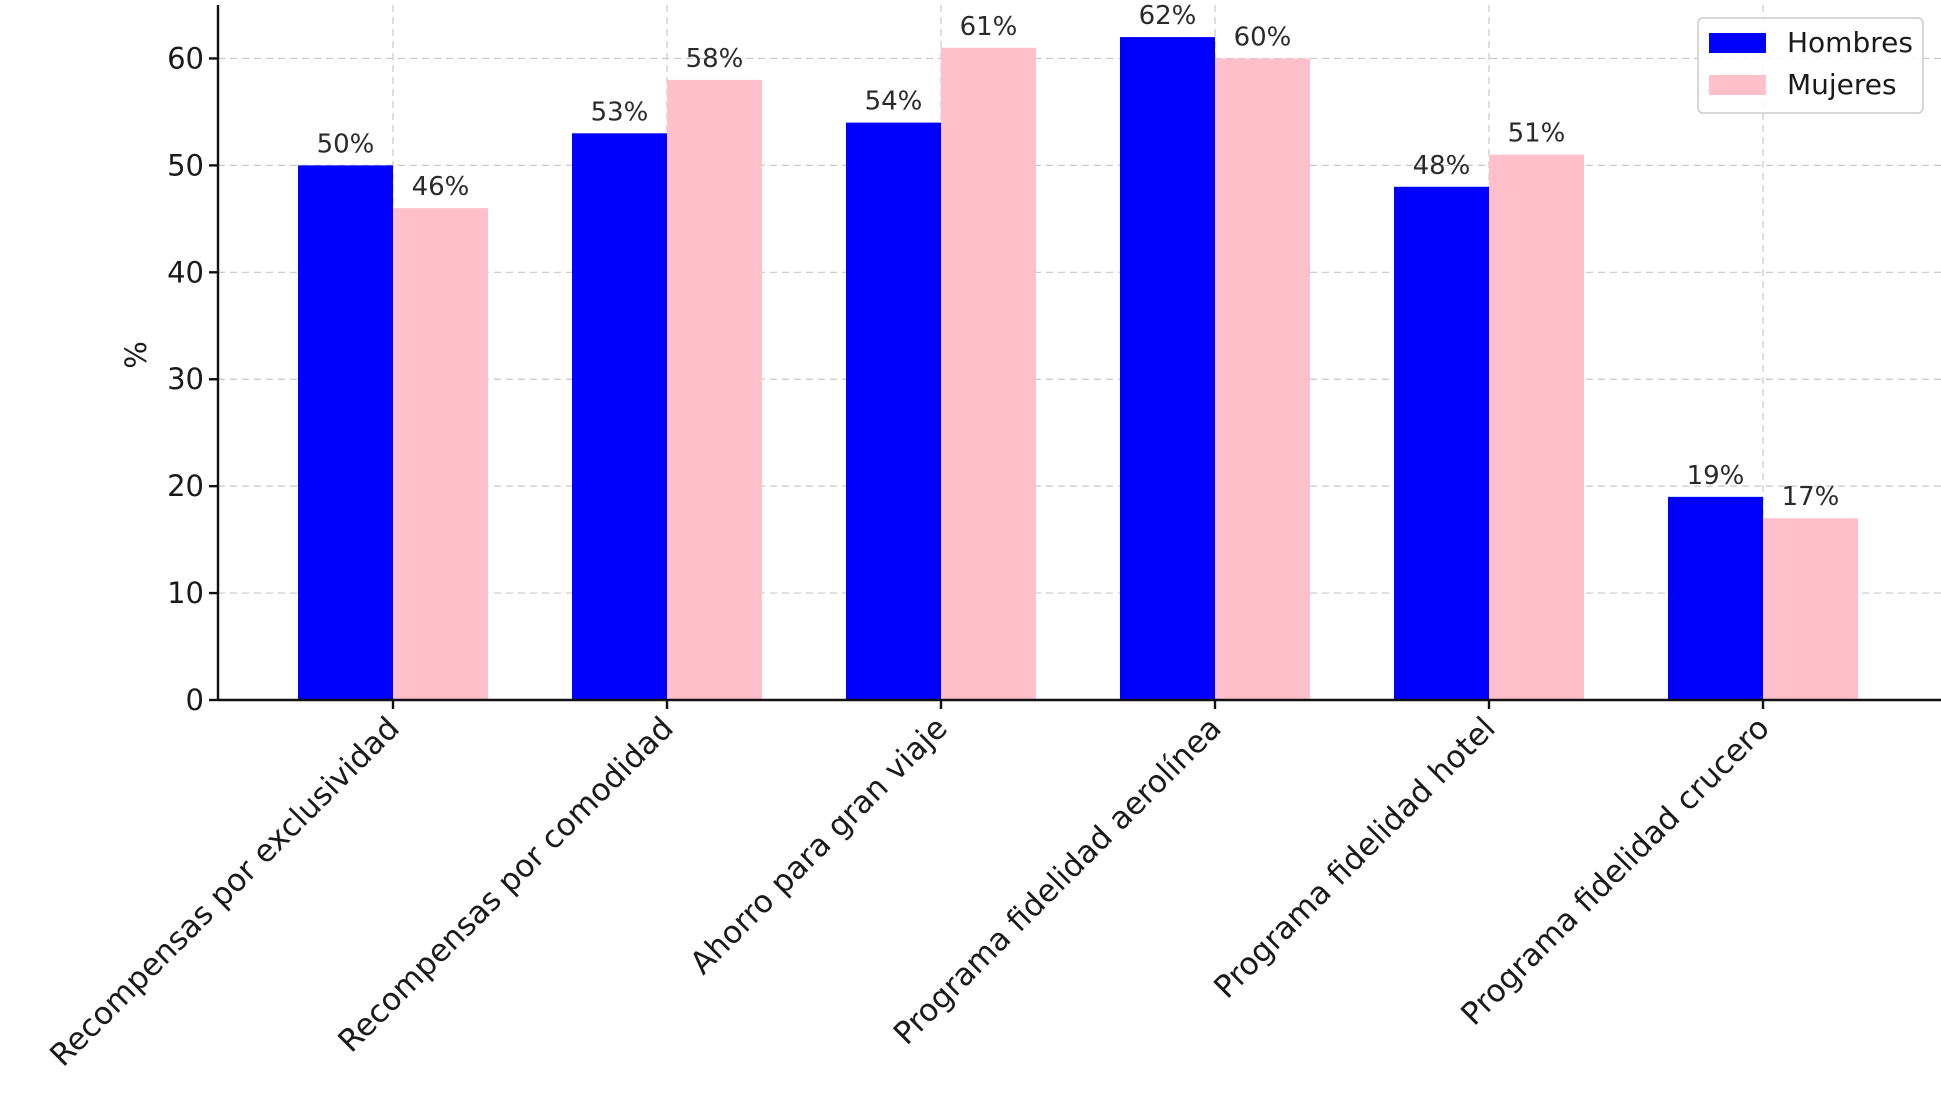 Image resolution: width=1941 pixels, height=1098 pixels. Describe the element at coordinates (185, 58) in the screenshot. I see `y-tick-label: 60` at that location.